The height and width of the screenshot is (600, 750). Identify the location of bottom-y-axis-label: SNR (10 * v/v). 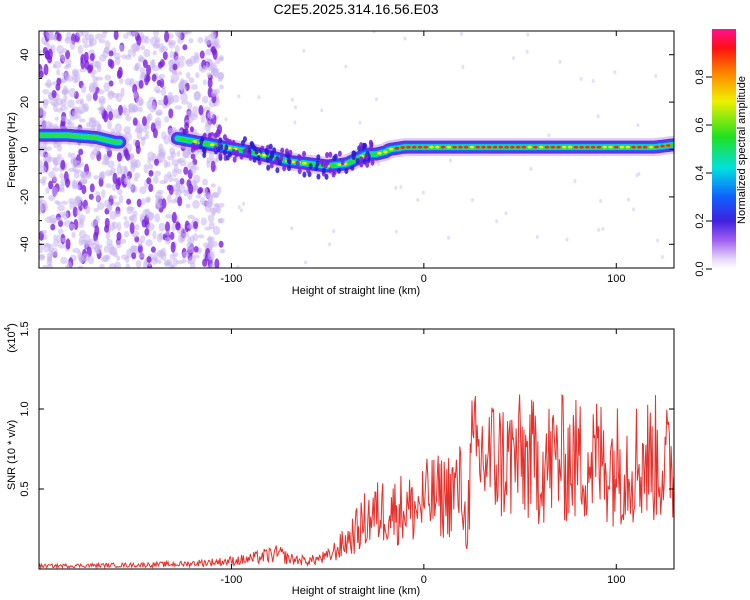
(12, 455).